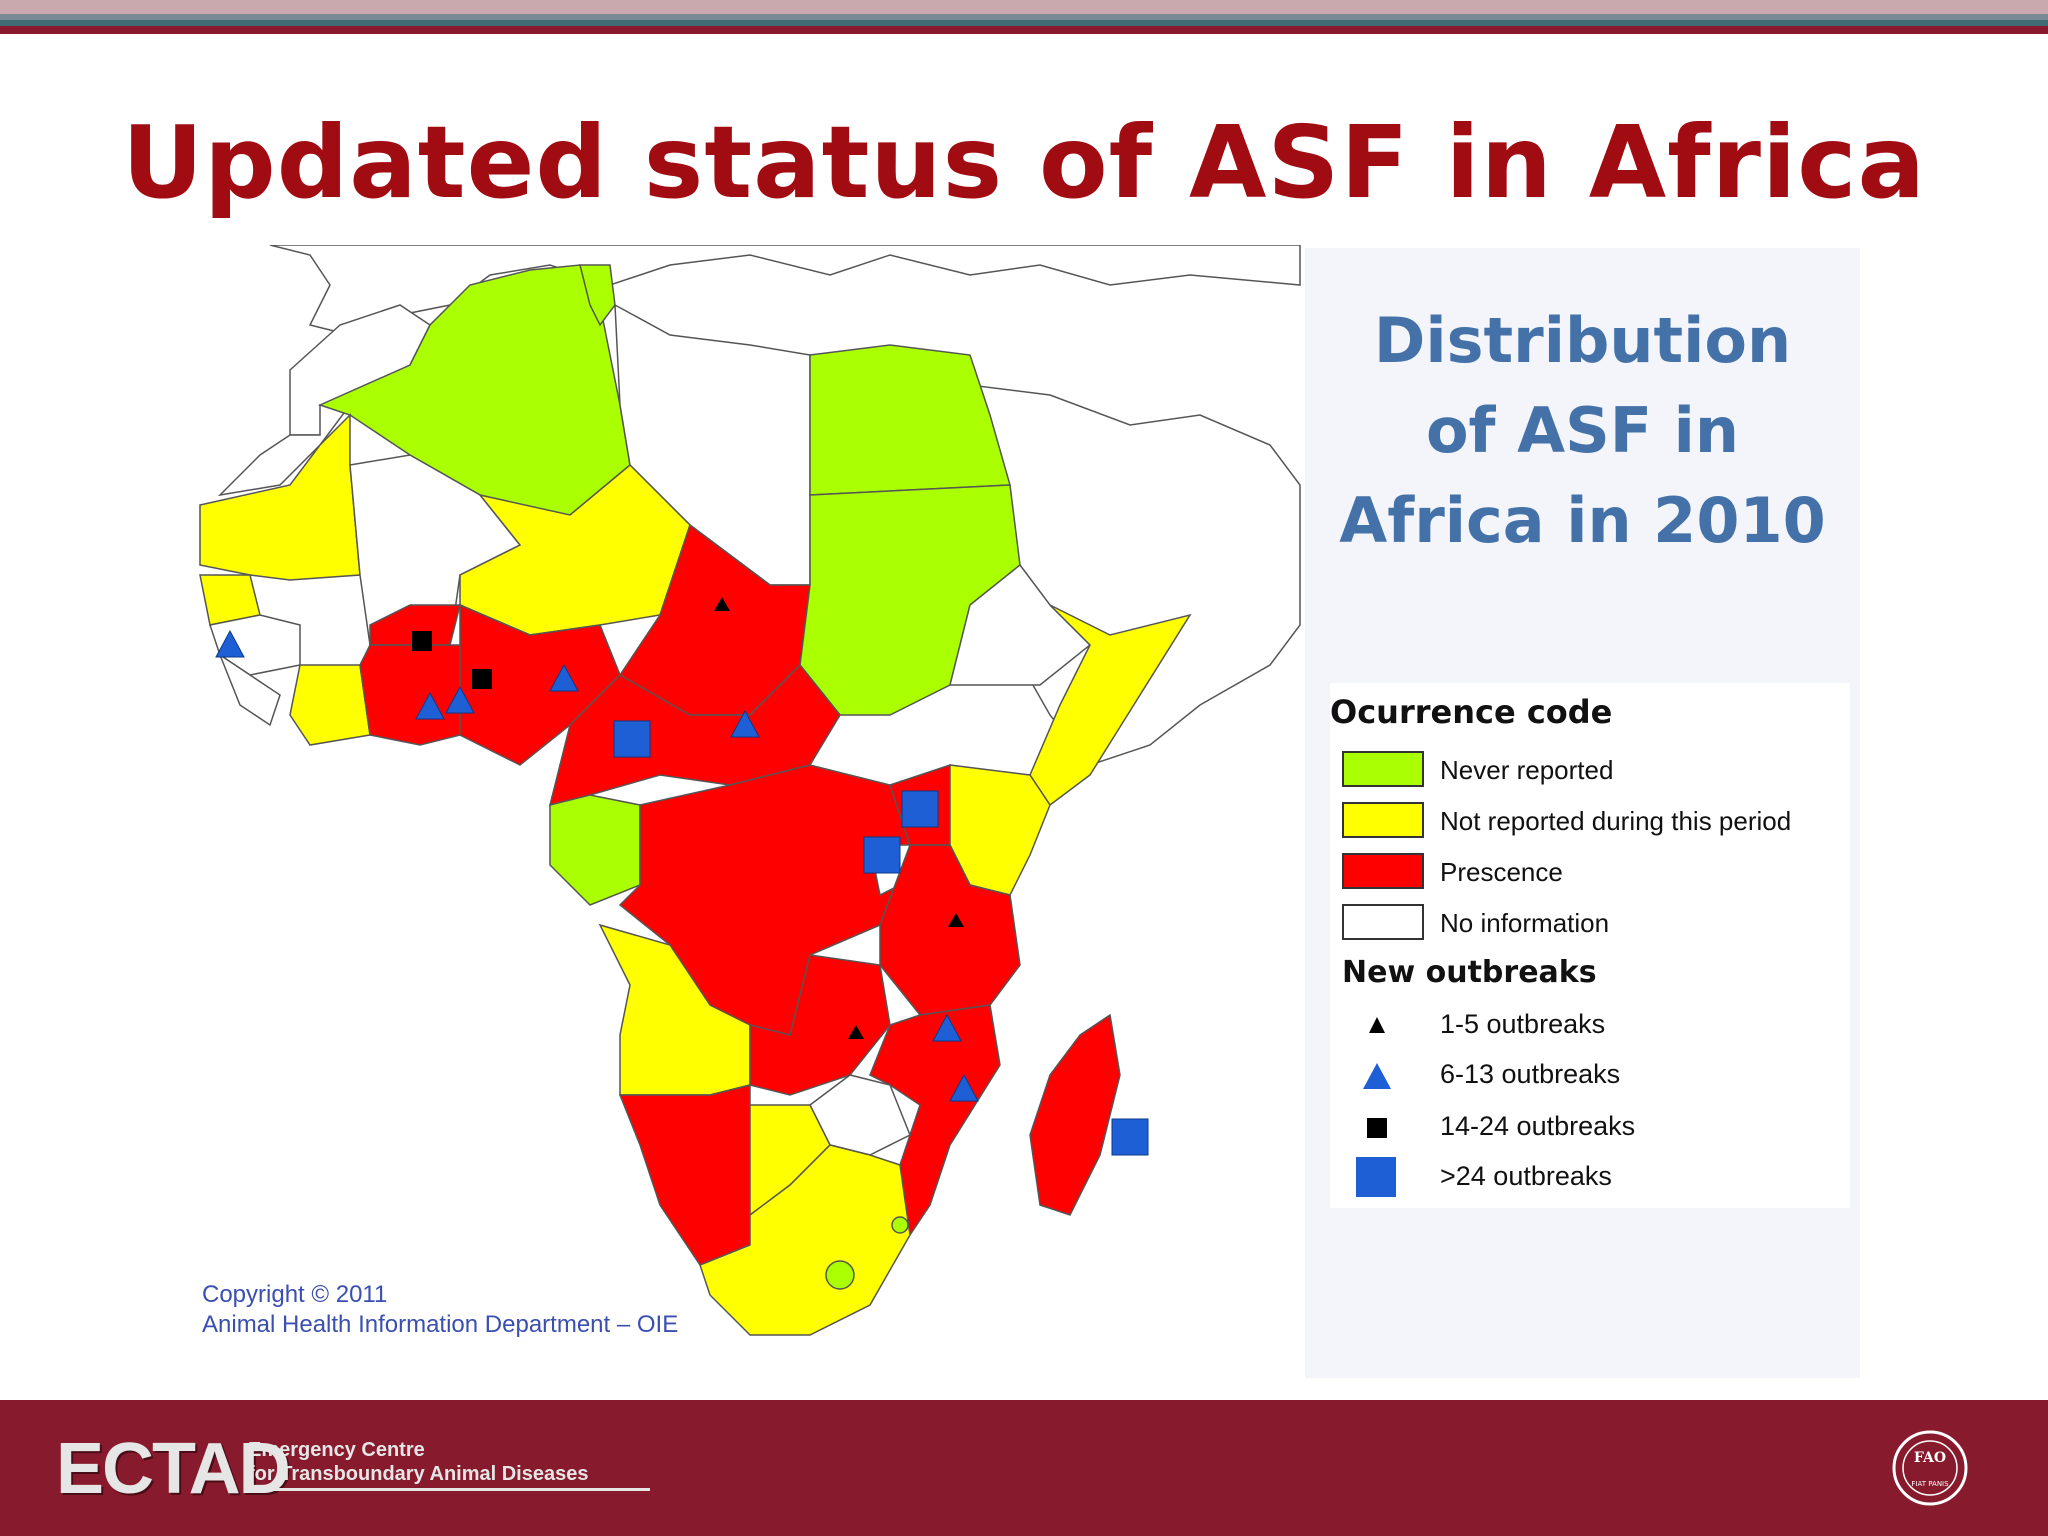 This screenshot has height=1536, width=2048. What do you see at coordinates (900, 1225) in the screenshot?
I see `swaziland` at bounding box center [900, 1225].